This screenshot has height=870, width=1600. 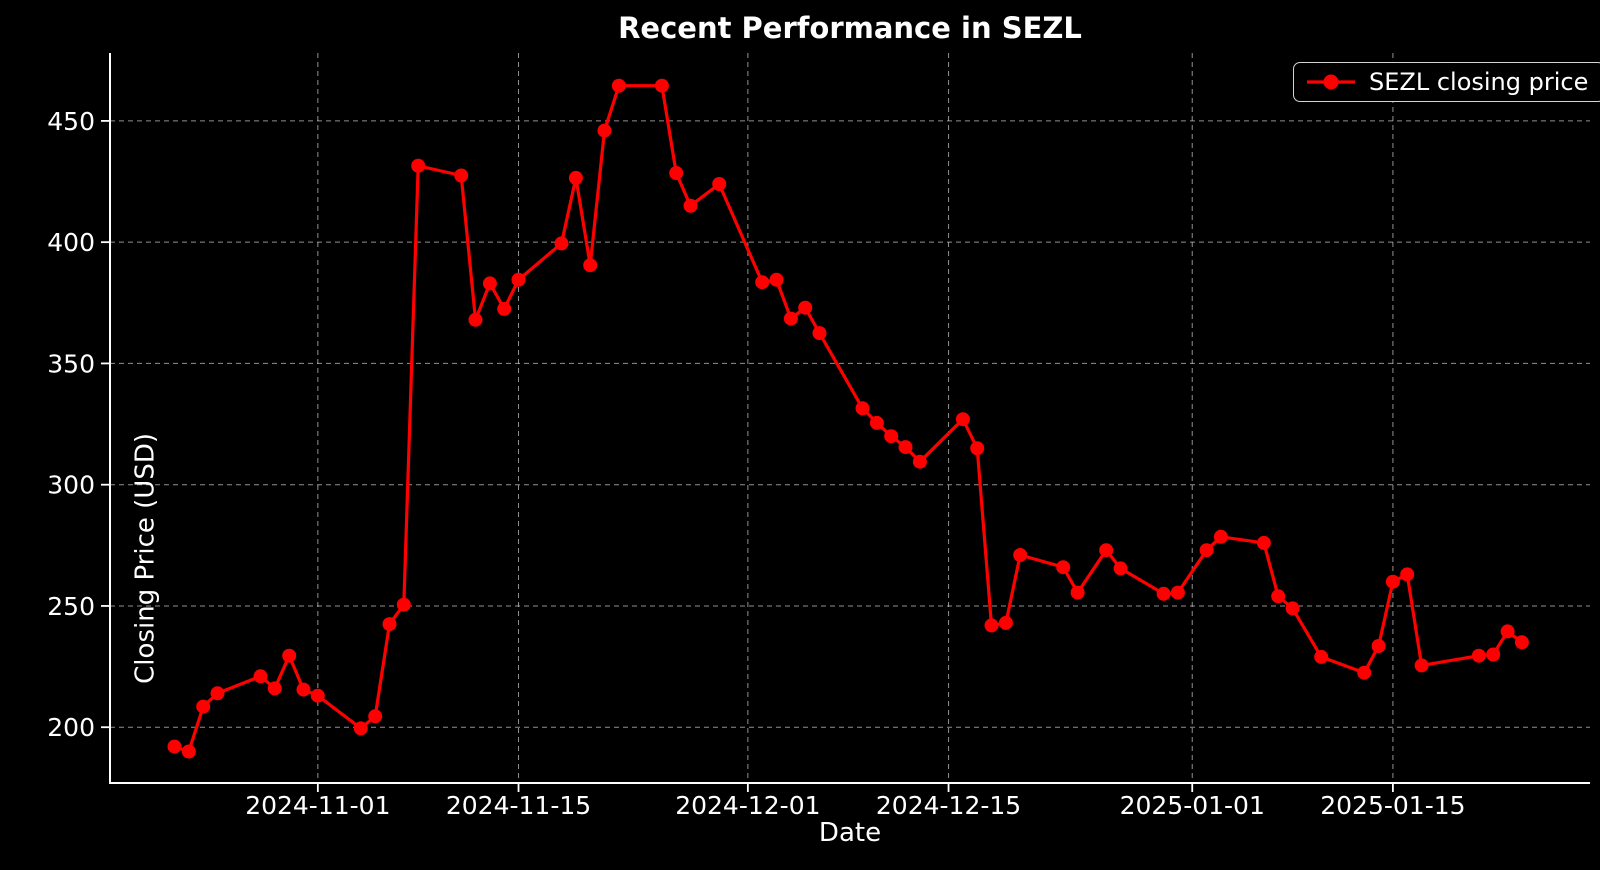 I want to click on y-tick-label: 400, so click(x=71, y=242).